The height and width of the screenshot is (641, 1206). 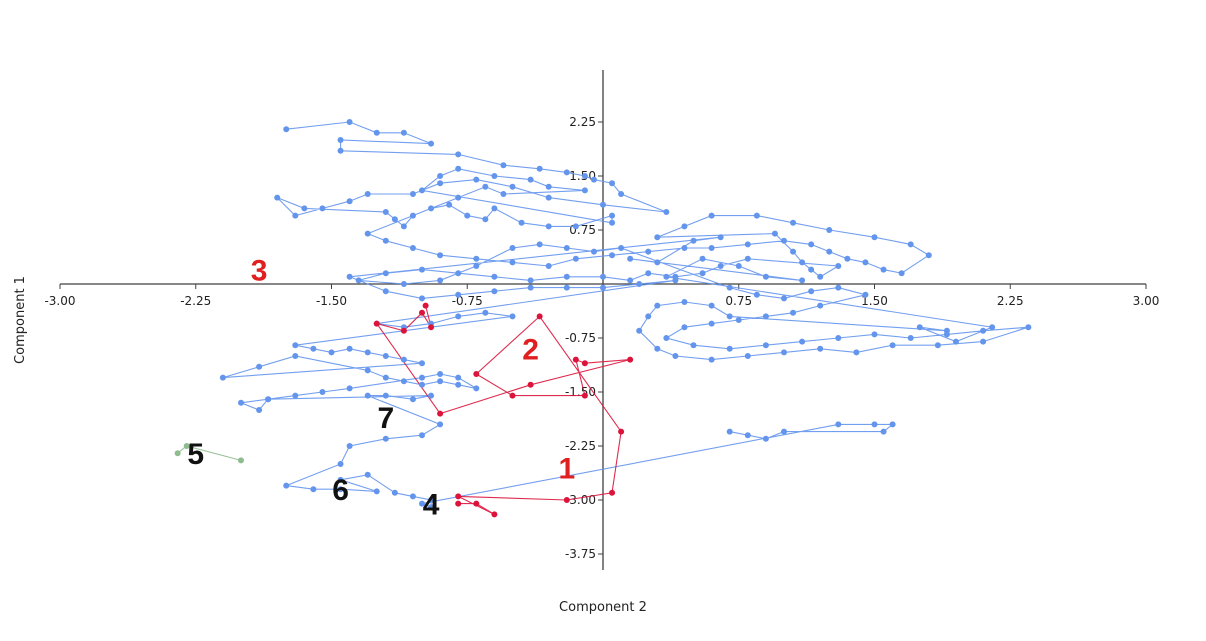 I want to click on y-tick-label: -0.75, so click(x=580, y=338).